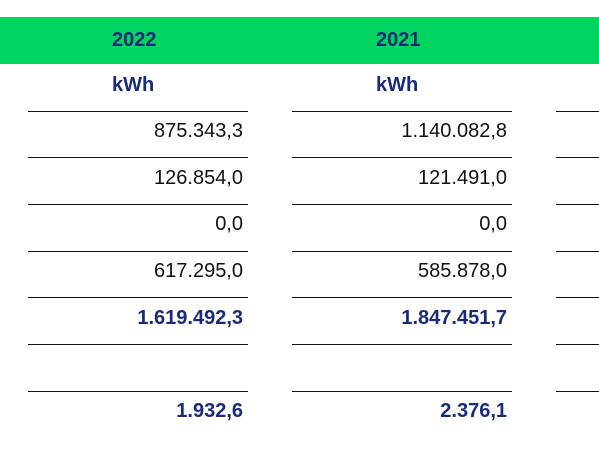 This screenshot has height=449, width=599. What do you see at coordinates (454, 131) in the screenshot?
I see `value-cell: 1.140.082,8` at bounding box center [454, 131].